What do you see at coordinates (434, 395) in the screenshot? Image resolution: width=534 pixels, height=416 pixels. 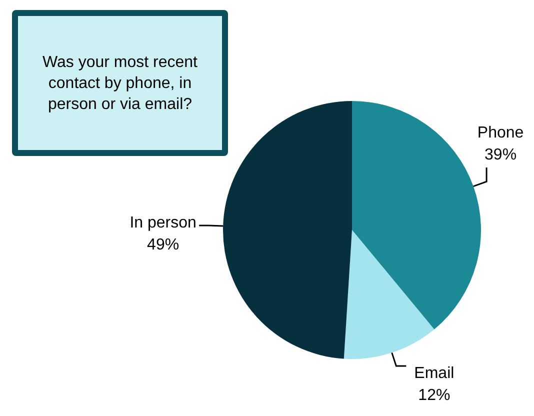 I see `data-label: 12%` at bounding box center [434, 395].